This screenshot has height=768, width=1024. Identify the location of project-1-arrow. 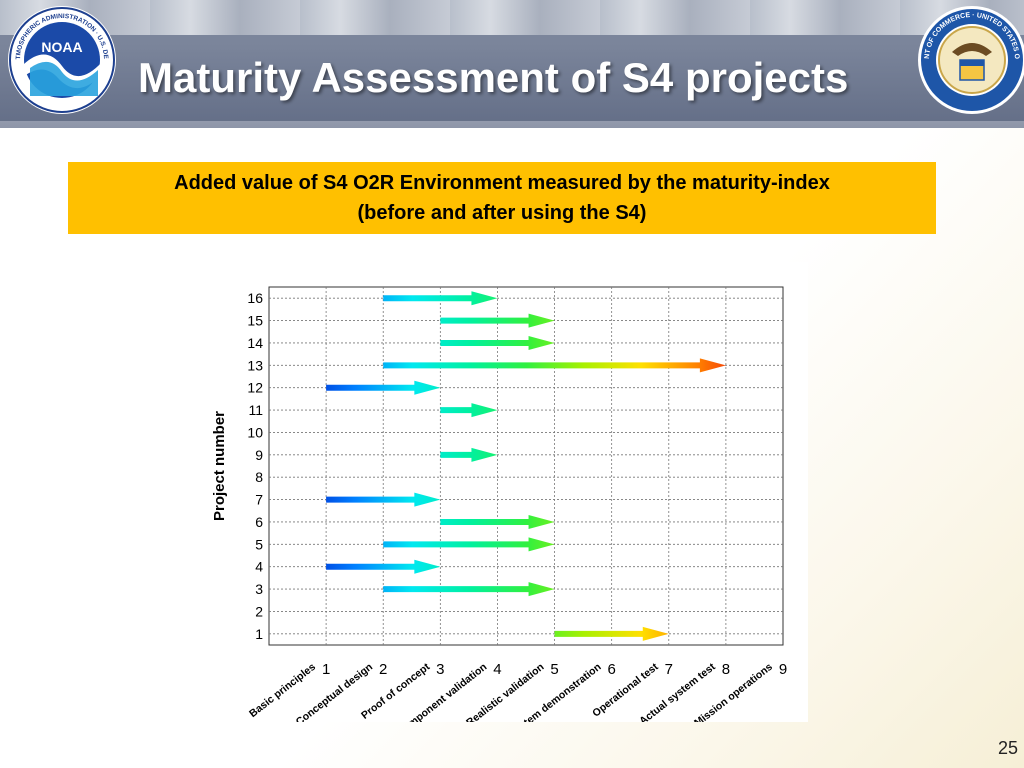
(611, 633).